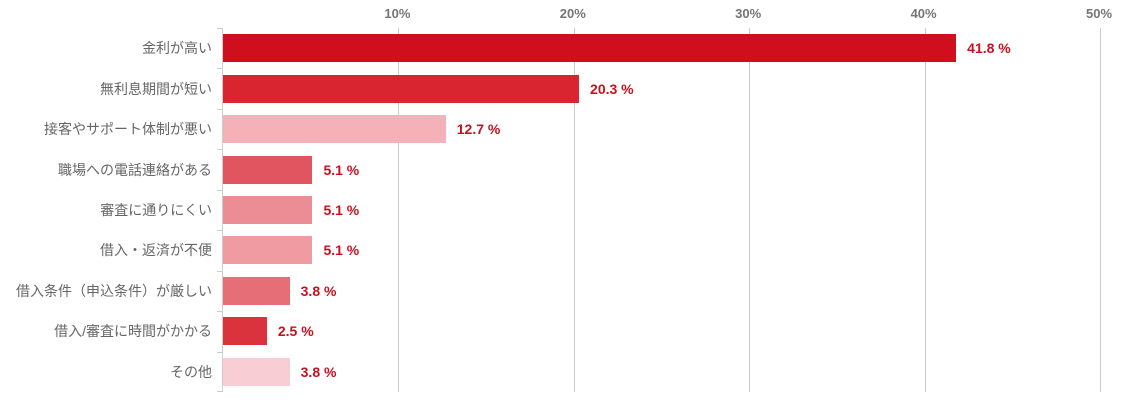 This screenshot has width=1123, height=407. What do you see at coordinates (135, 169) in the screenshot?
I see `category-label: 職場への電話連絡がある` at bounding box center [135, 169].